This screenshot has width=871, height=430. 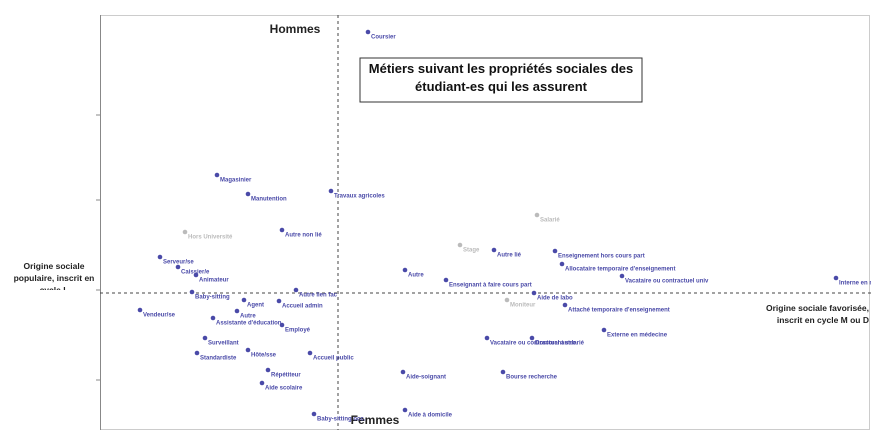 I want to click on point-label: Allocataire temporaire d'enseignement, so click(x=620, y=270).